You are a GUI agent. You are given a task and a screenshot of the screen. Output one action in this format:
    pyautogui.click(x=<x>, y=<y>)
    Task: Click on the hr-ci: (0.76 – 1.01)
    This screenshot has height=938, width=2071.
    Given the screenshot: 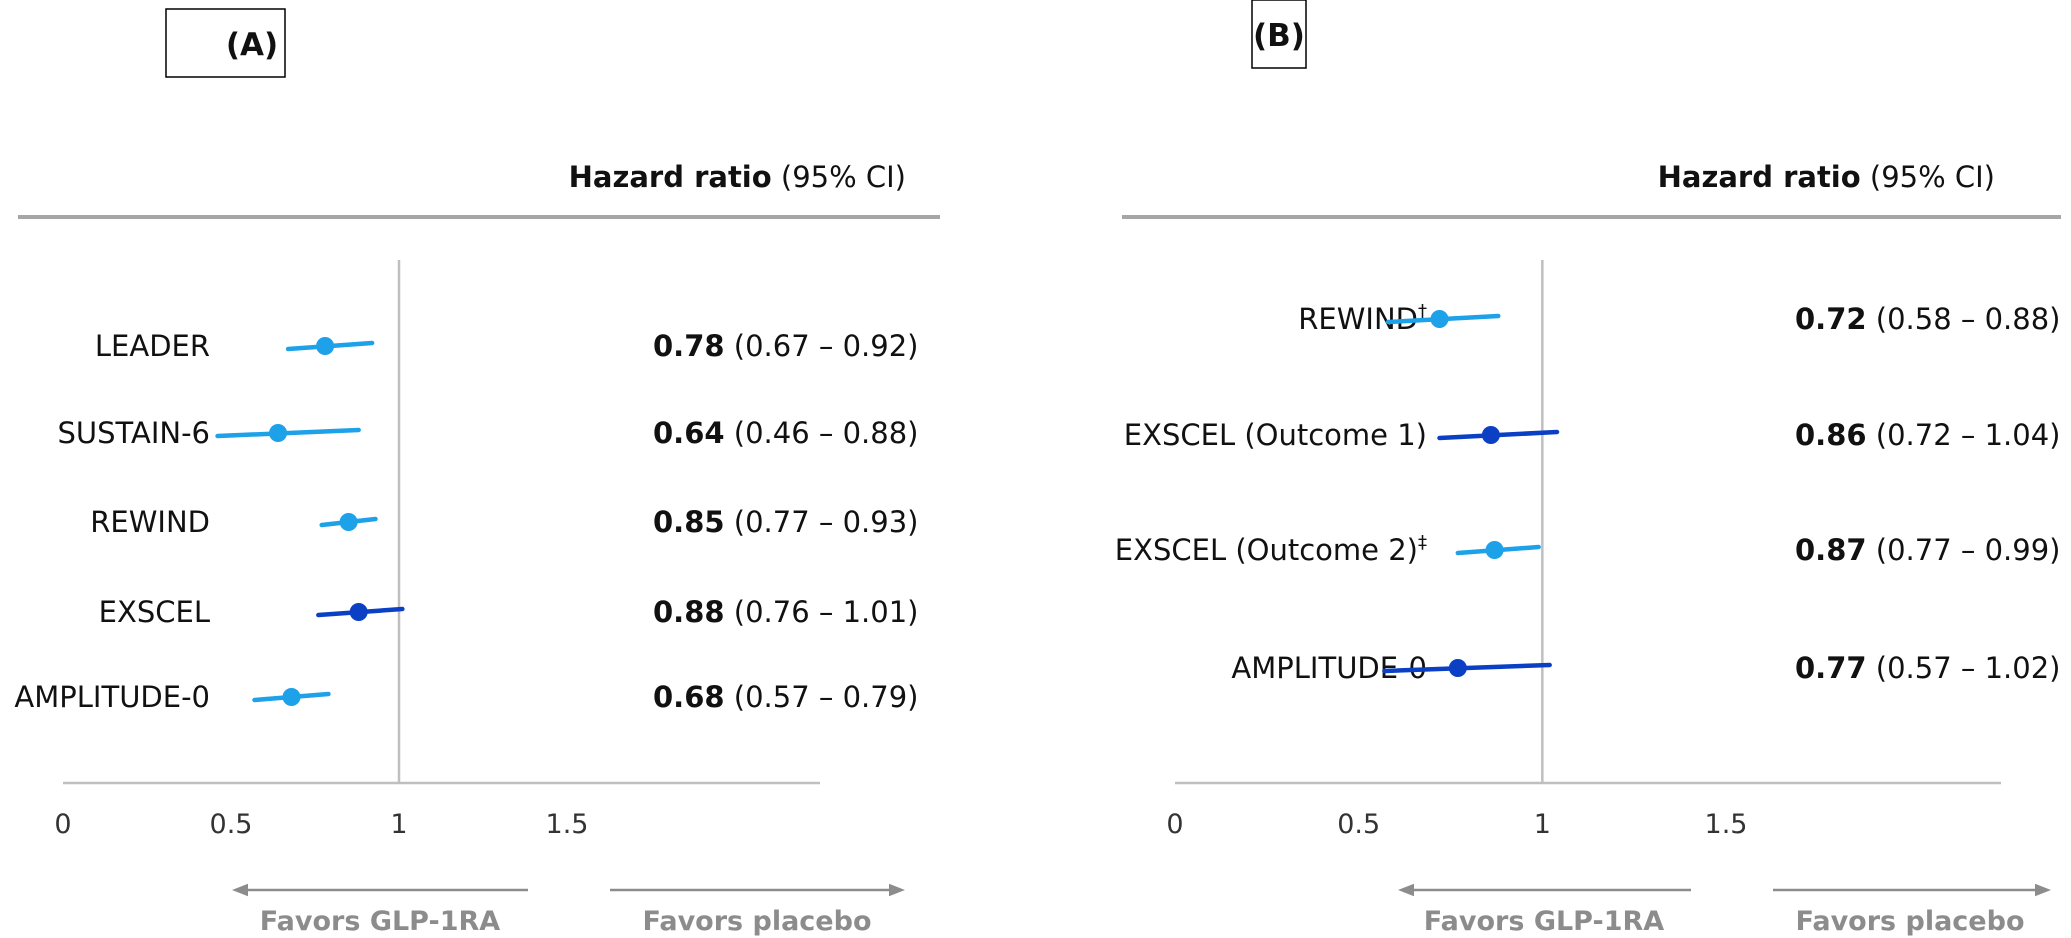 What is the action you would take?
    pyautogui.click(x=826, y=612)
    